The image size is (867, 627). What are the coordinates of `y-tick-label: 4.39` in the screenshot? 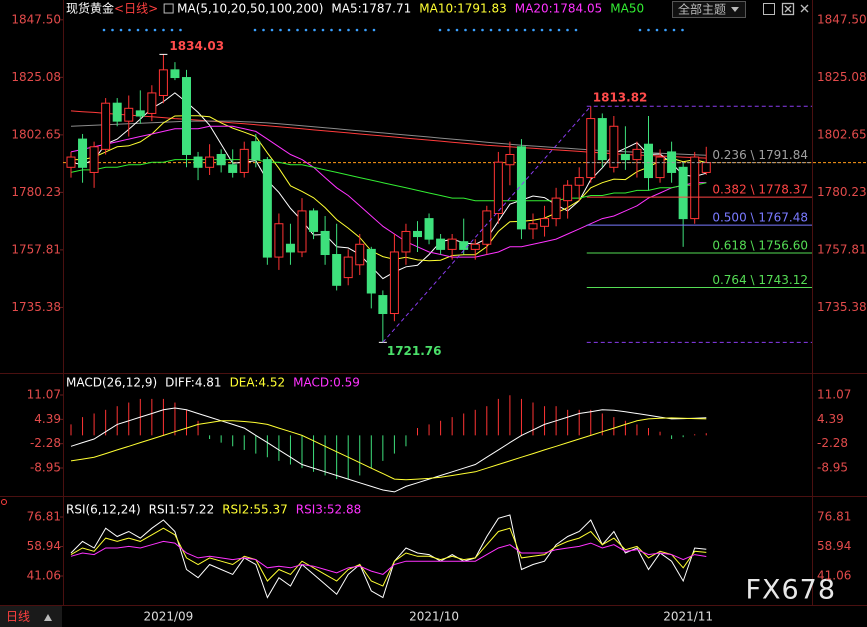 It's located at (47, 419).